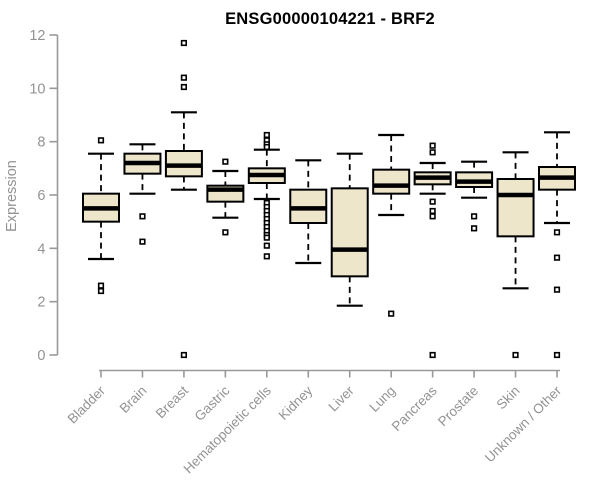 This screenshot has width=600, height=500. I want to click on box-Skin, so click(515, 208).